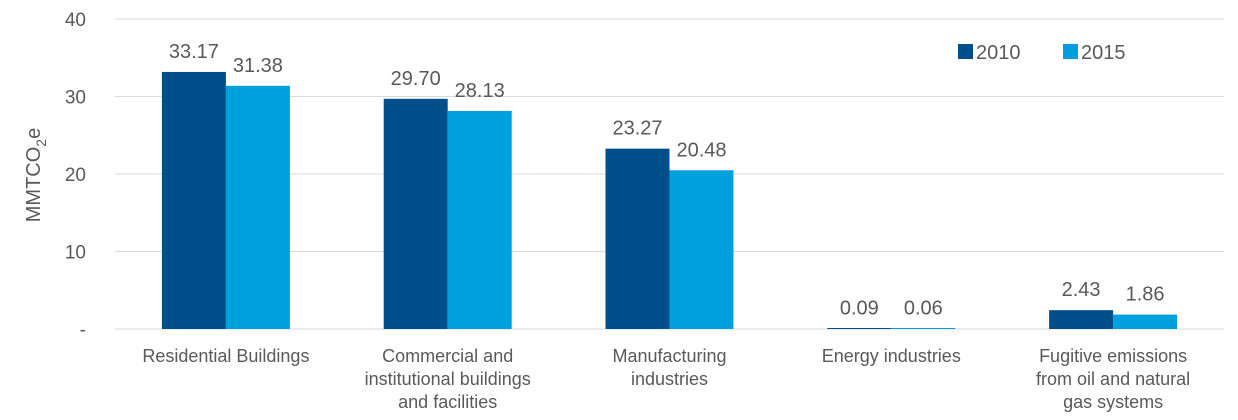 This screenshot has height=420, width=1238. What do you see at coordinates (194, 52) in the screenshot?
I see `data-label: 33.17` at bounding box center [194, 52].